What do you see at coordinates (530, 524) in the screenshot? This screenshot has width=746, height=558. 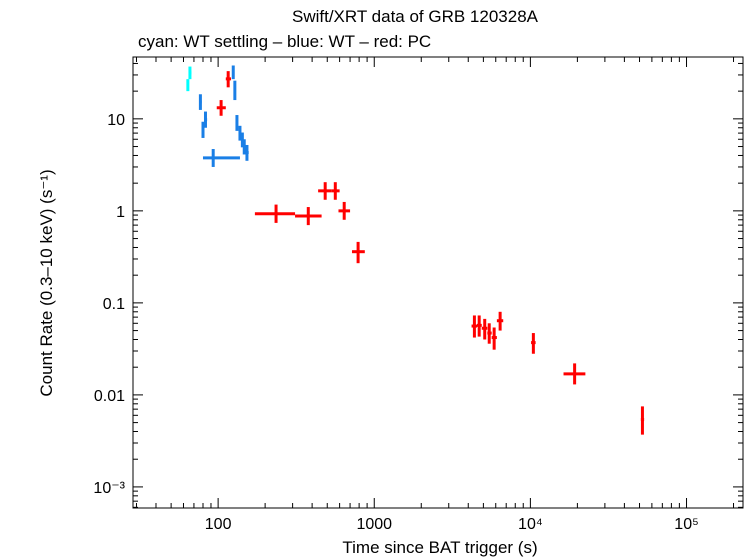 I see `x-tick-label: 10⁴` at bounding box center [530, 524].